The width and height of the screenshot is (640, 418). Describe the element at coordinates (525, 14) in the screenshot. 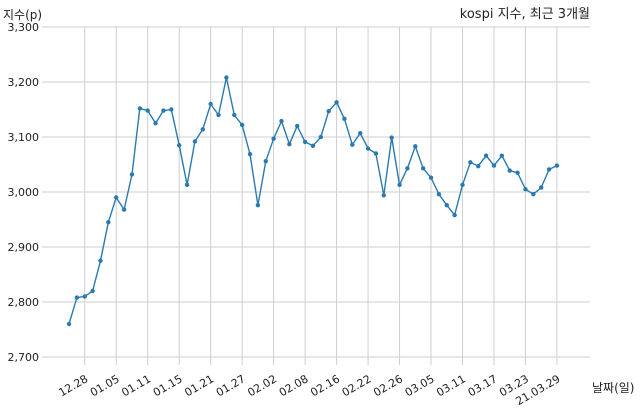

I see `chart-title: kospi 지수, 최근 3개월` at that location.